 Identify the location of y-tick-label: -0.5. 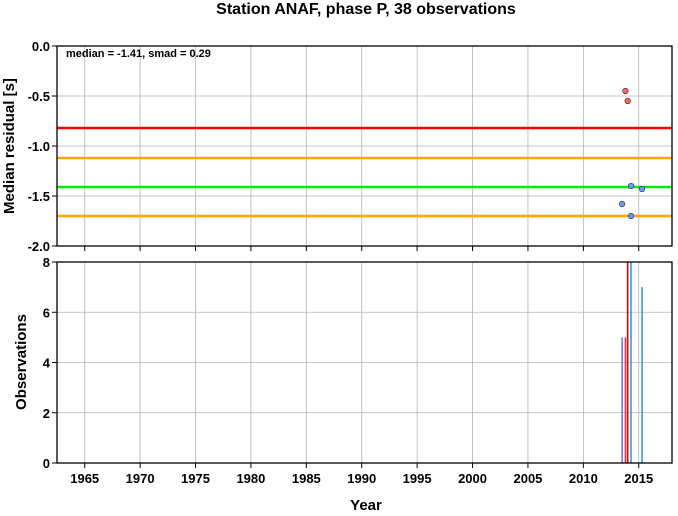
(39, 96).